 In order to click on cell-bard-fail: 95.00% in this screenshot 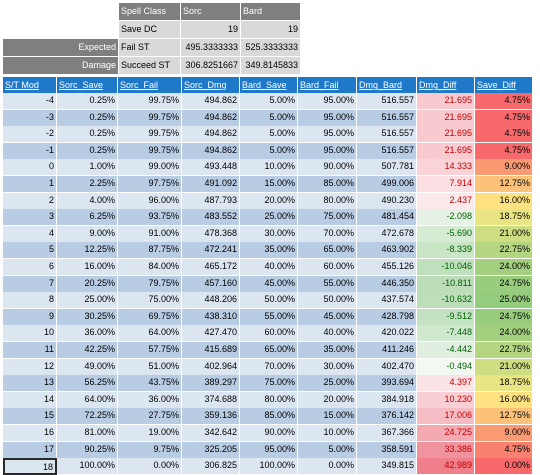, I will do `click(327, 118)`.